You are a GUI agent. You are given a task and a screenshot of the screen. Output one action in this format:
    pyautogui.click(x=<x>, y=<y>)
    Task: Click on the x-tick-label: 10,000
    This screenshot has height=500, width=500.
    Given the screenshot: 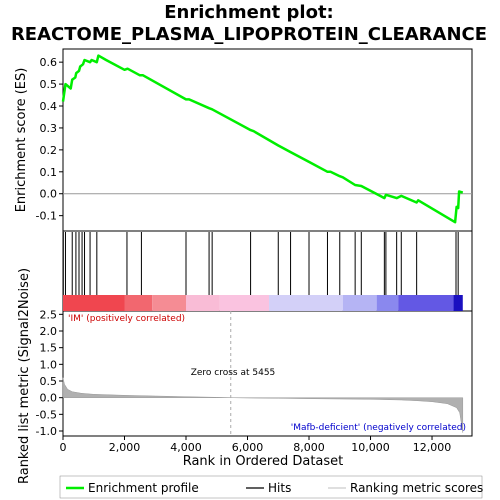 What is the action you would take?
    pyautogui.click(x=370, y=447)
    